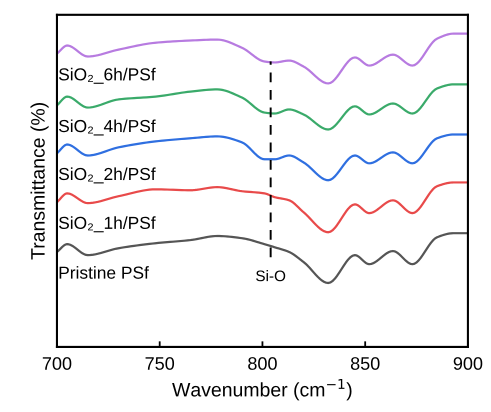  What do you see at coordinates (39, 181) in the screenshot?
I see `y-axis-title: Transmittance (%)` at bounding box center [39, 181].